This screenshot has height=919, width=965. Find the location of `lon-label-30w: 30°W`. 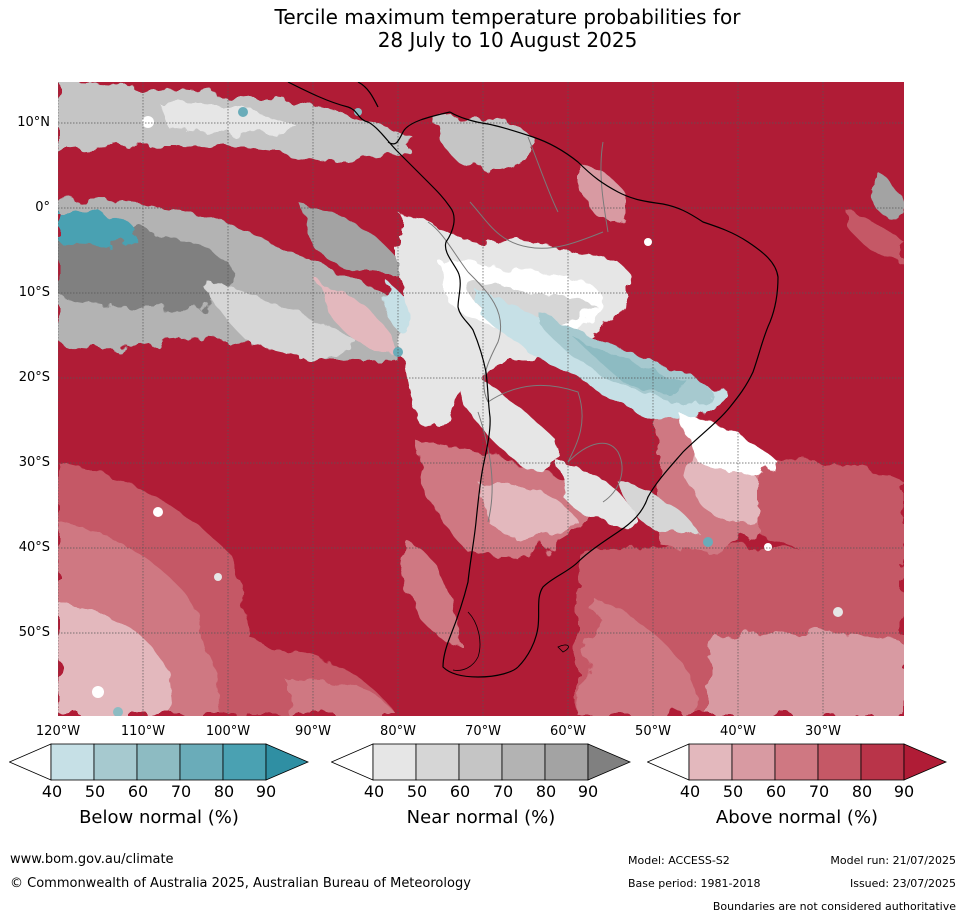

lon-label-30w: 30°W is located at coordinates (823, 731).